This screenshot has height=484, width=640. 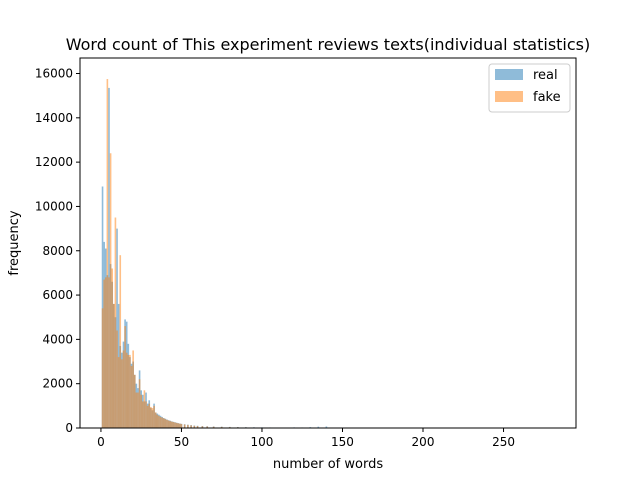 I want to click on y-tick-label: 6000, so click(x=57, y=295).